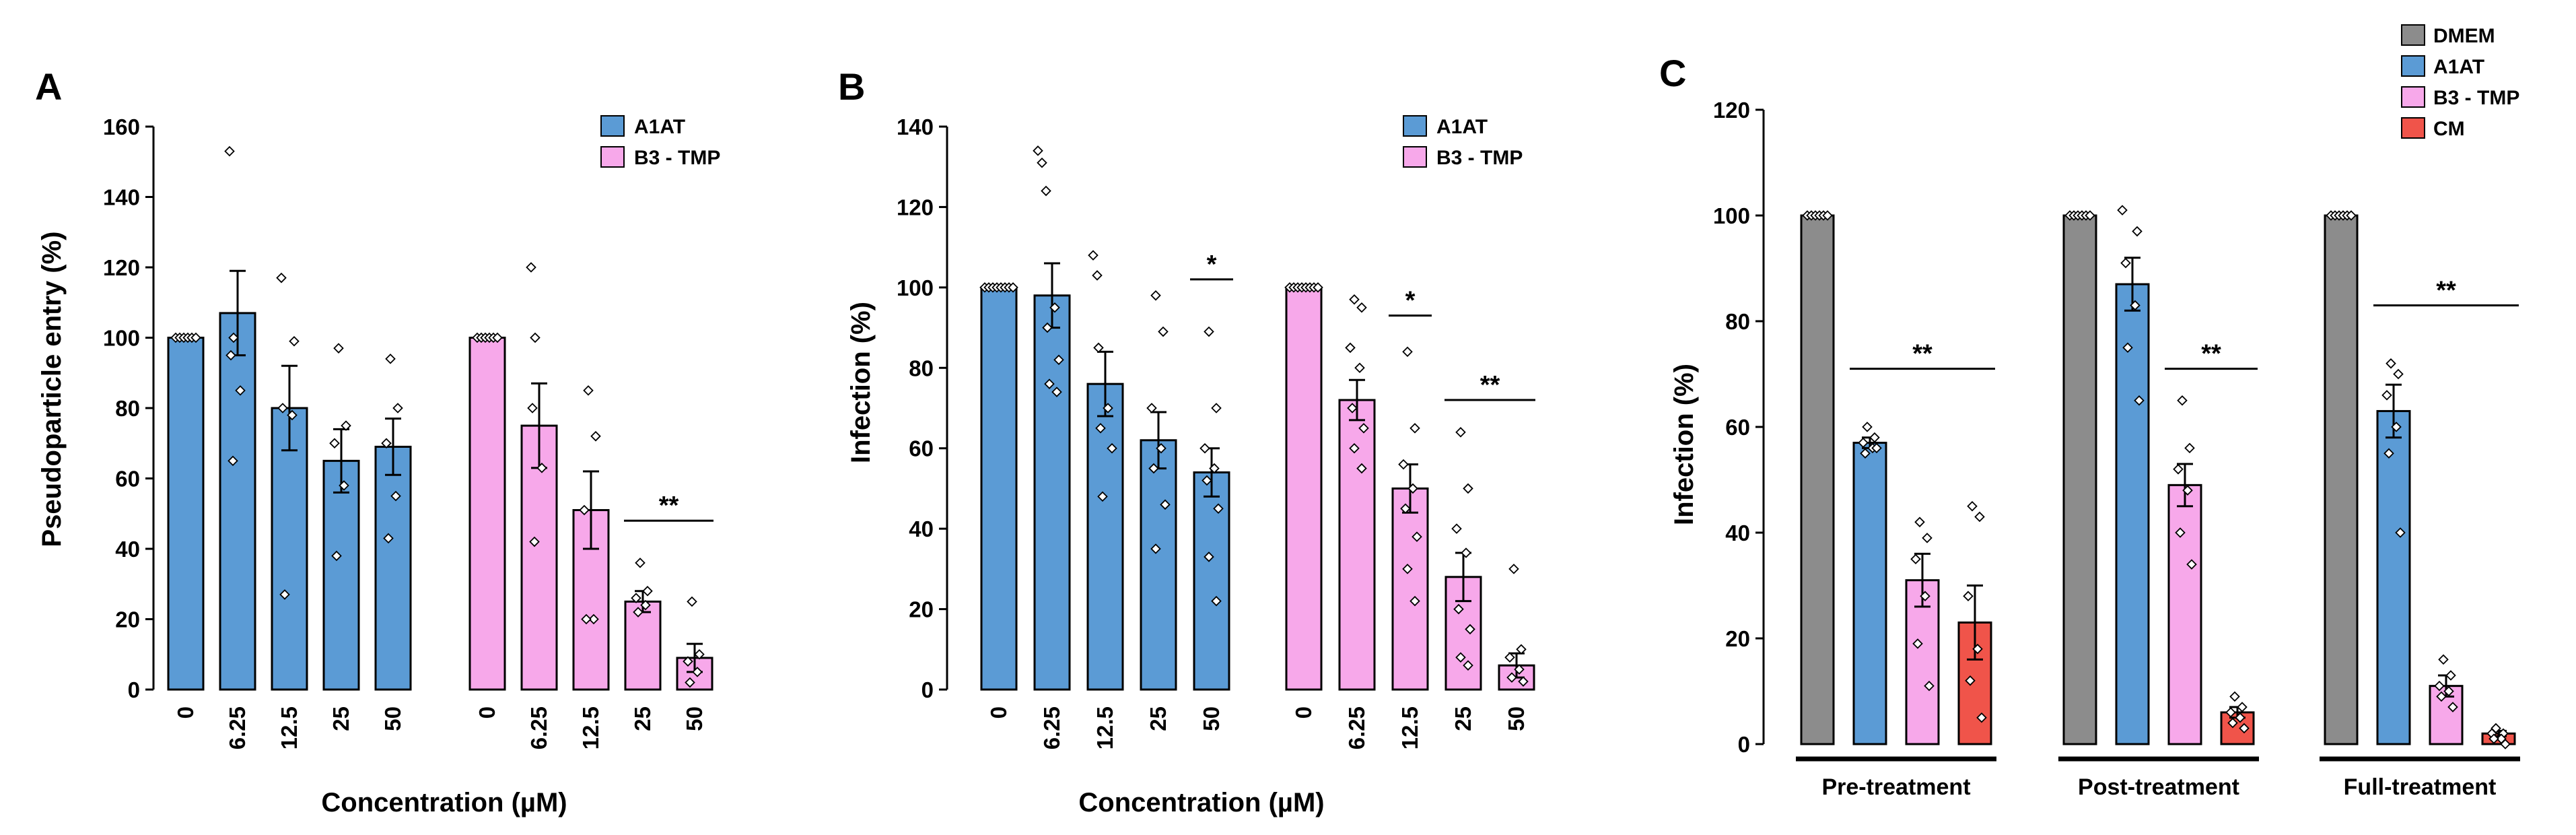  I want to click on panel-c-cm-post-treatment-data-point, so click(2232, 723).